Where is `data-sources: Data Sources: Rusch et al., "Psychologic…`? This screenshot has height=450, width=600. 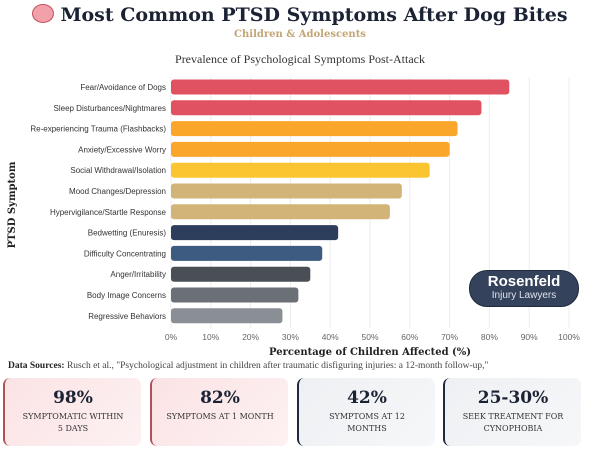 data-sources: Data Sources: Rusch et al., "Psychologic… is located at coordinates (248, 366).